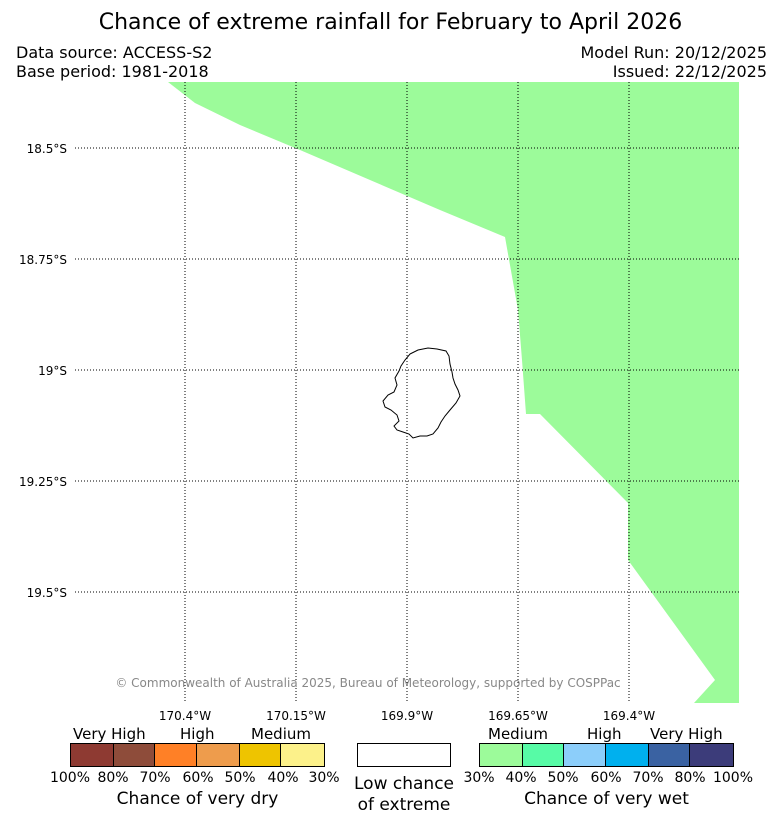  I want to click on issued-date: Issued: 22/12/2025, so click(689, 71).